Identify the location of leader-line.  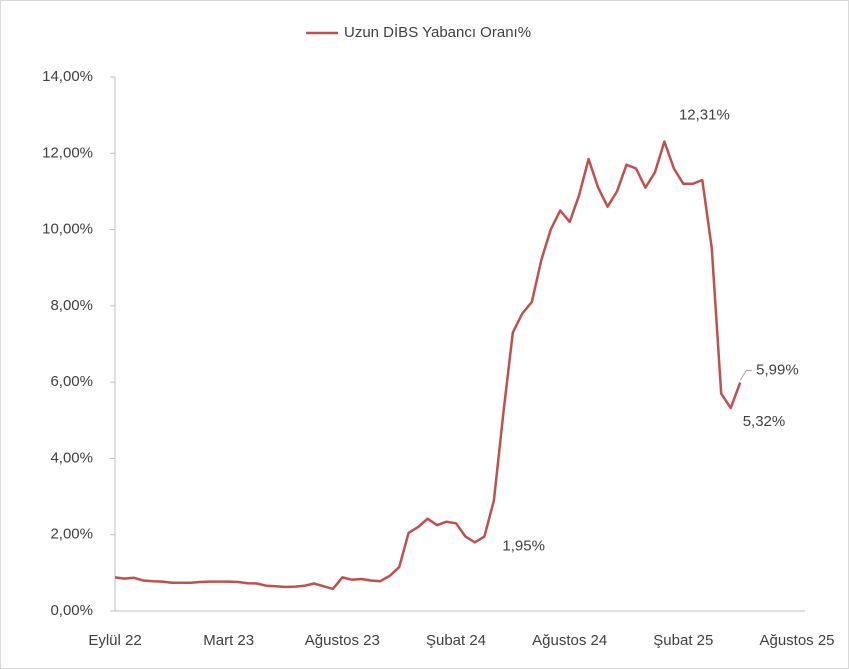
(746, 375).